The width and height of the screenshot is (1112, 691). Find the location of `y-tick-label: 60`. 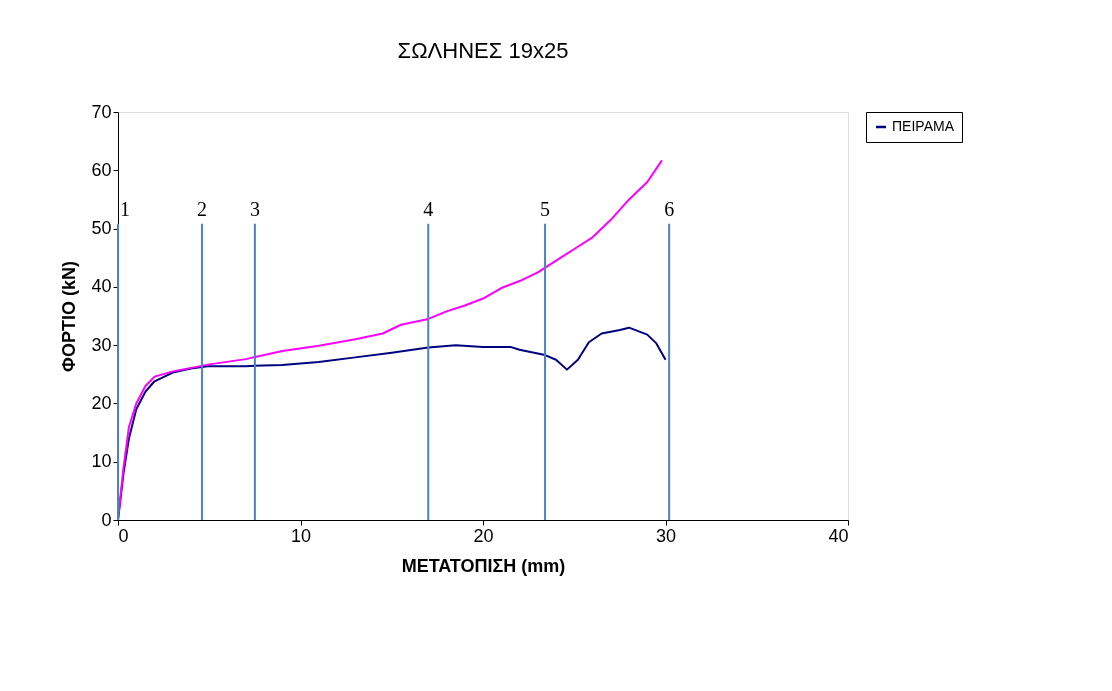

y-tick-label: 60 is located at coordinates (101, 169).